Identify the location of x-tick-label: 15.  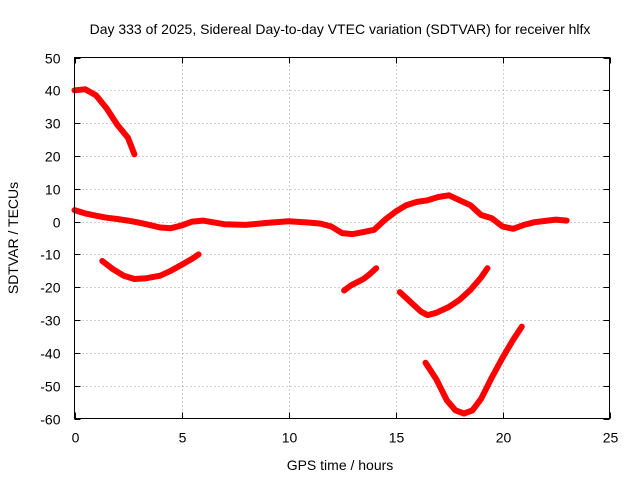
(397, 438).